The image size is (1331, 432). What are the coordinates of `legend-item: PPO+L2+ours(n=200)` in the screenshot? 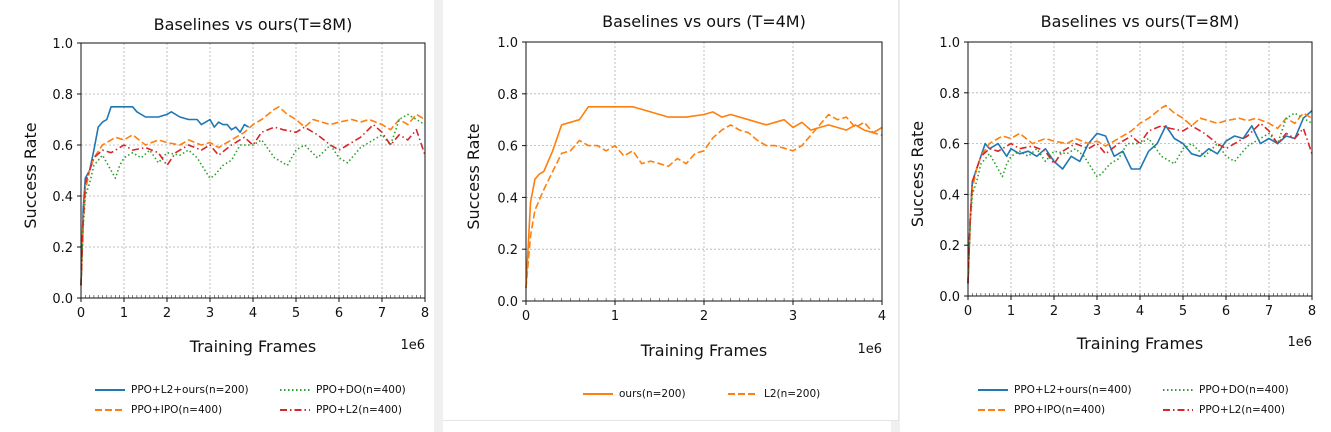 It's located at (172, 390).